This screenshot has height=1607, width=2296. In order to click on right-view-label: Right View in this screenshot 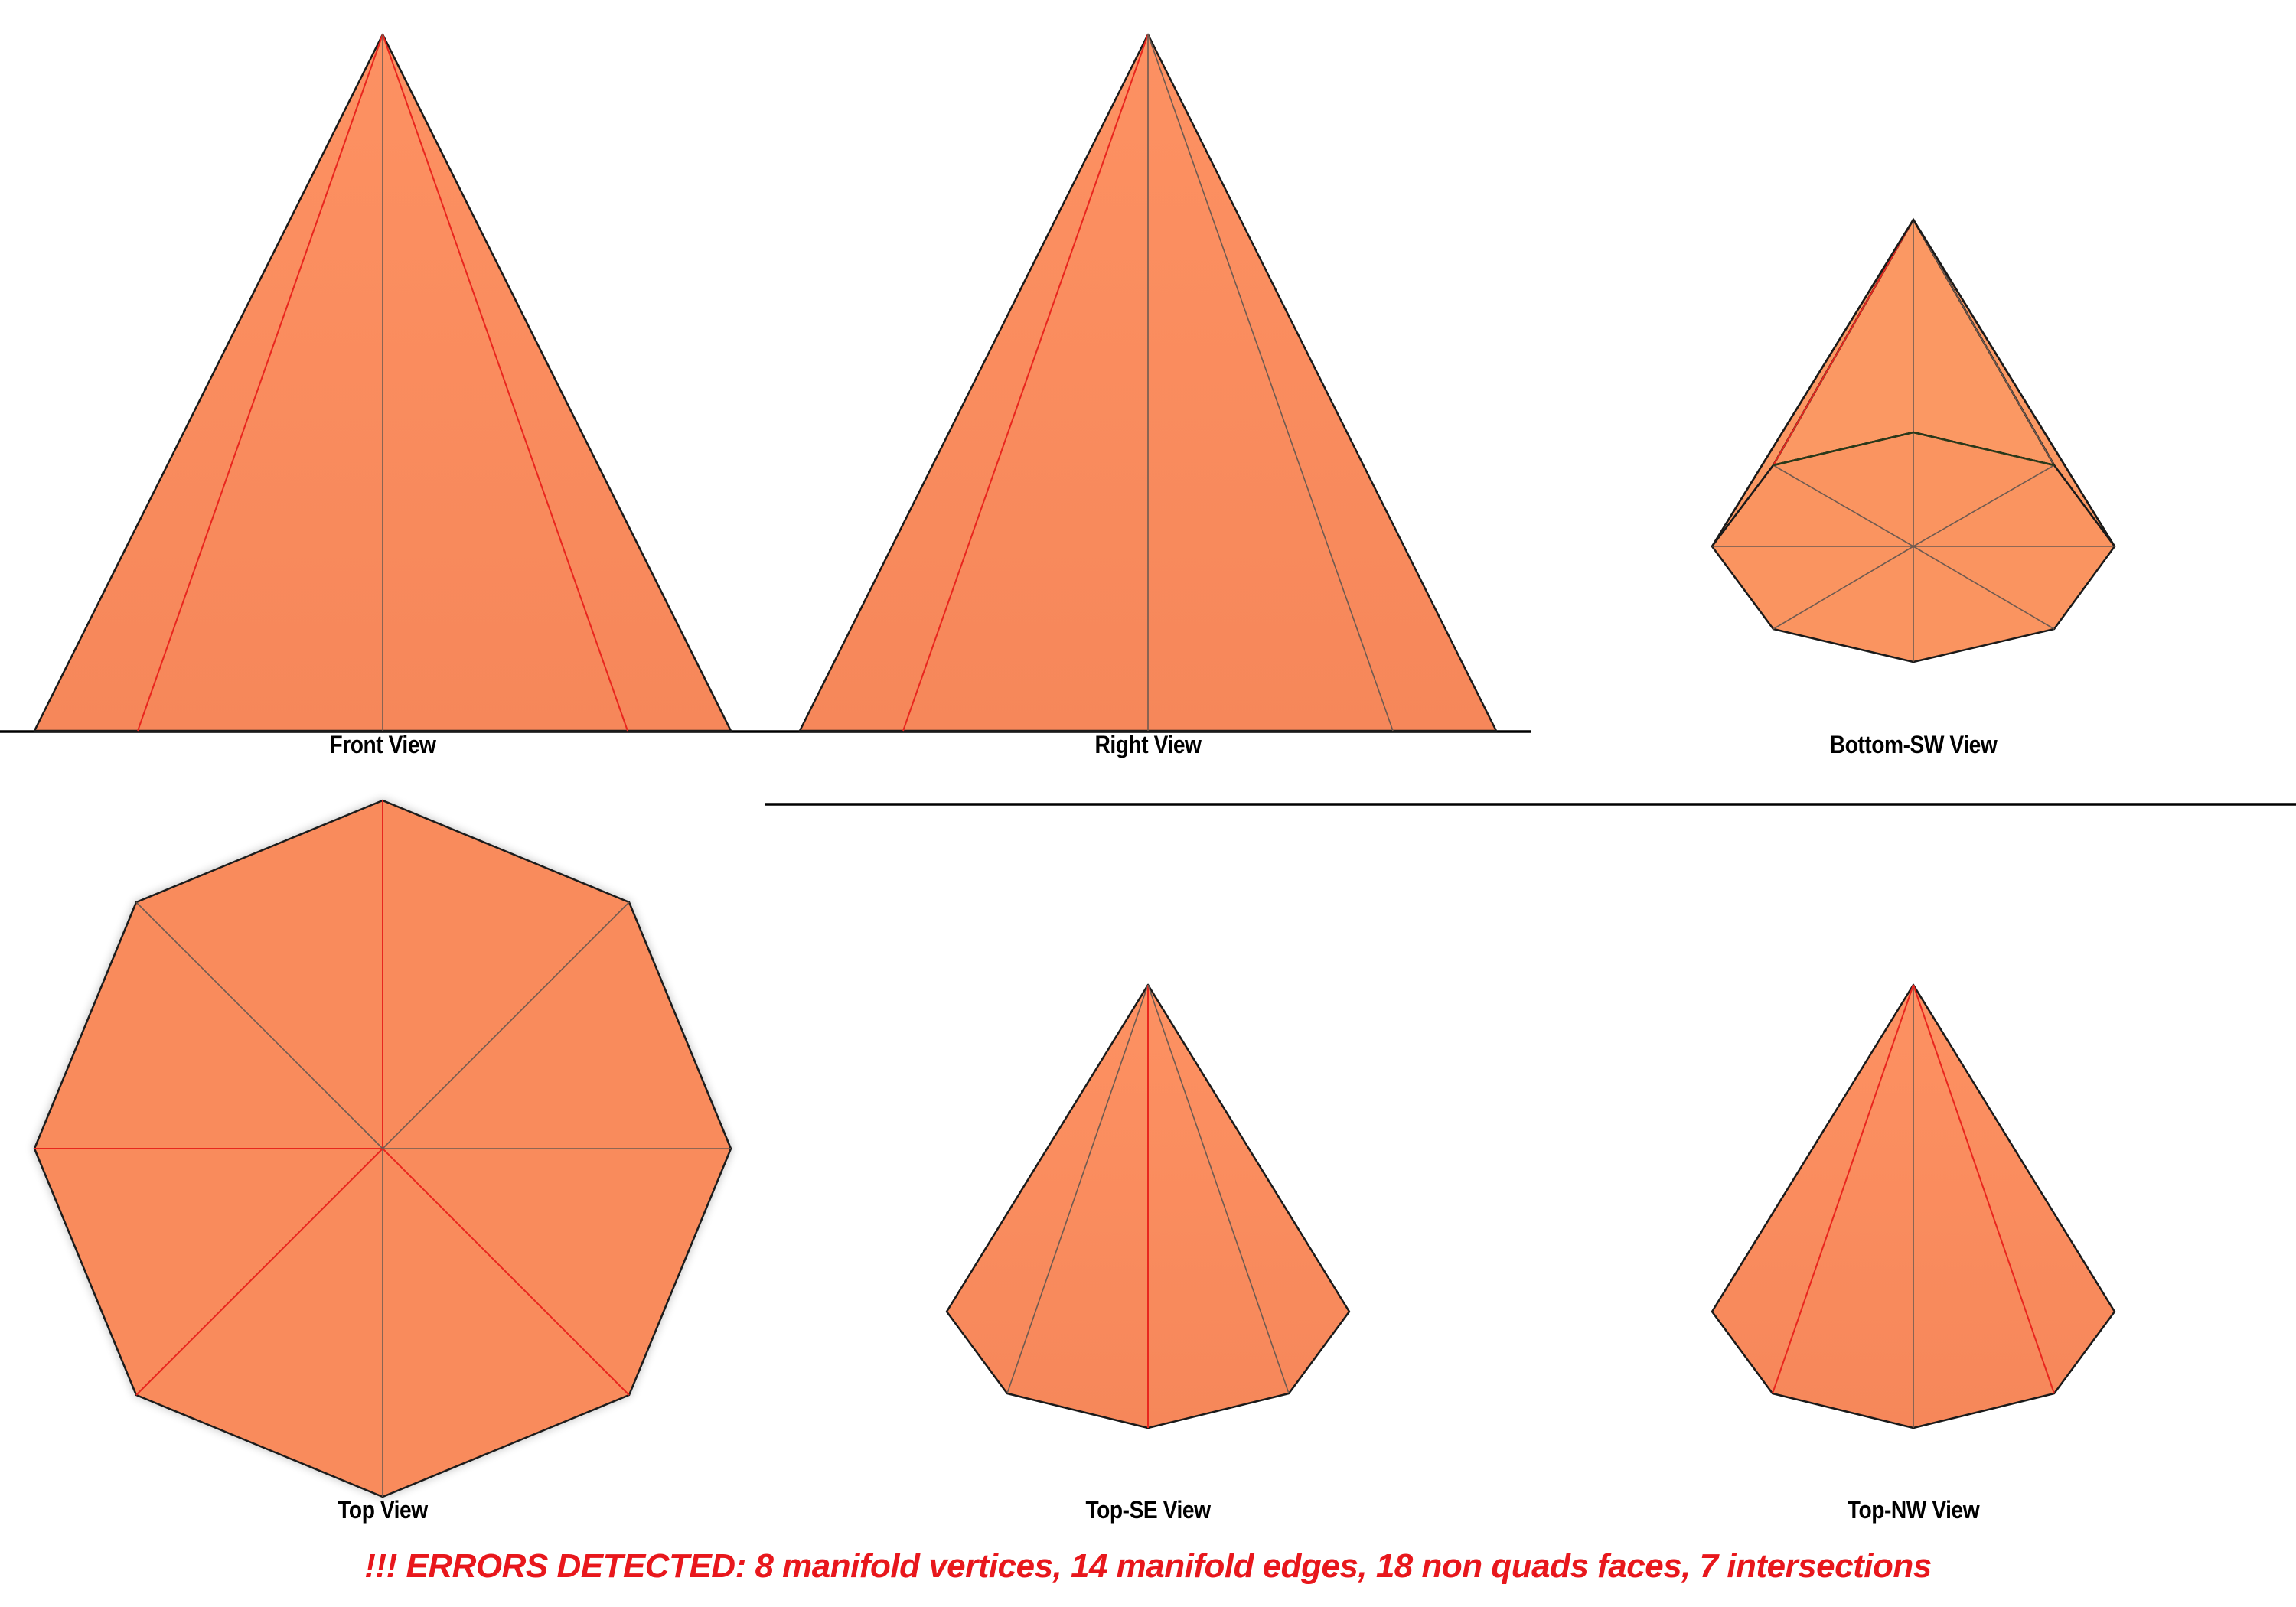, I will do `click(1148, 744)`.